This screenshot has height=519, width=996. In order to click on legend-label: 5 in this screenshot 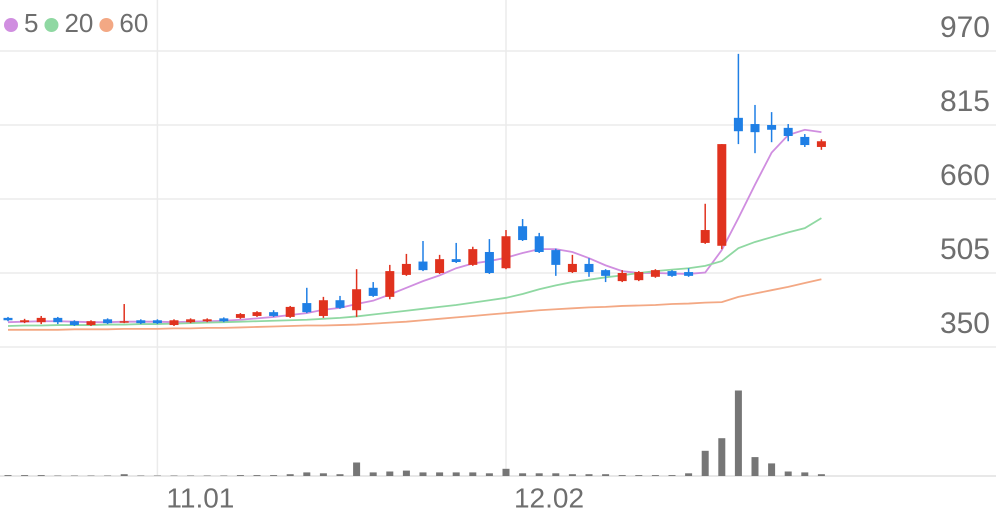, I will do `click(31, 23)`.